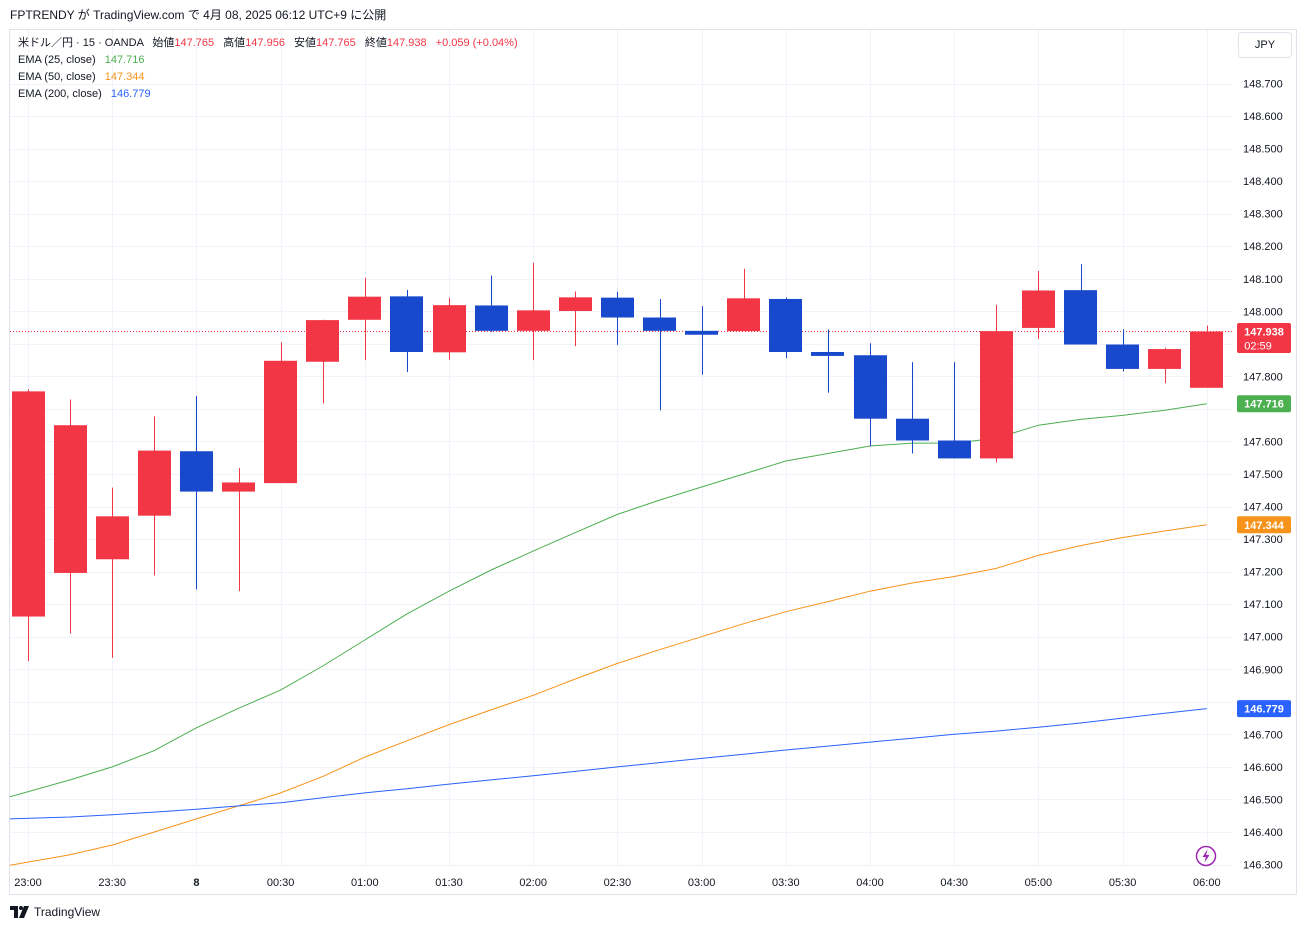 This screenshot has width=1306, height=931. Describe the element at coordinates (28, 883) in the screenshot. I see `x-tick-label: 23:00` at that location.